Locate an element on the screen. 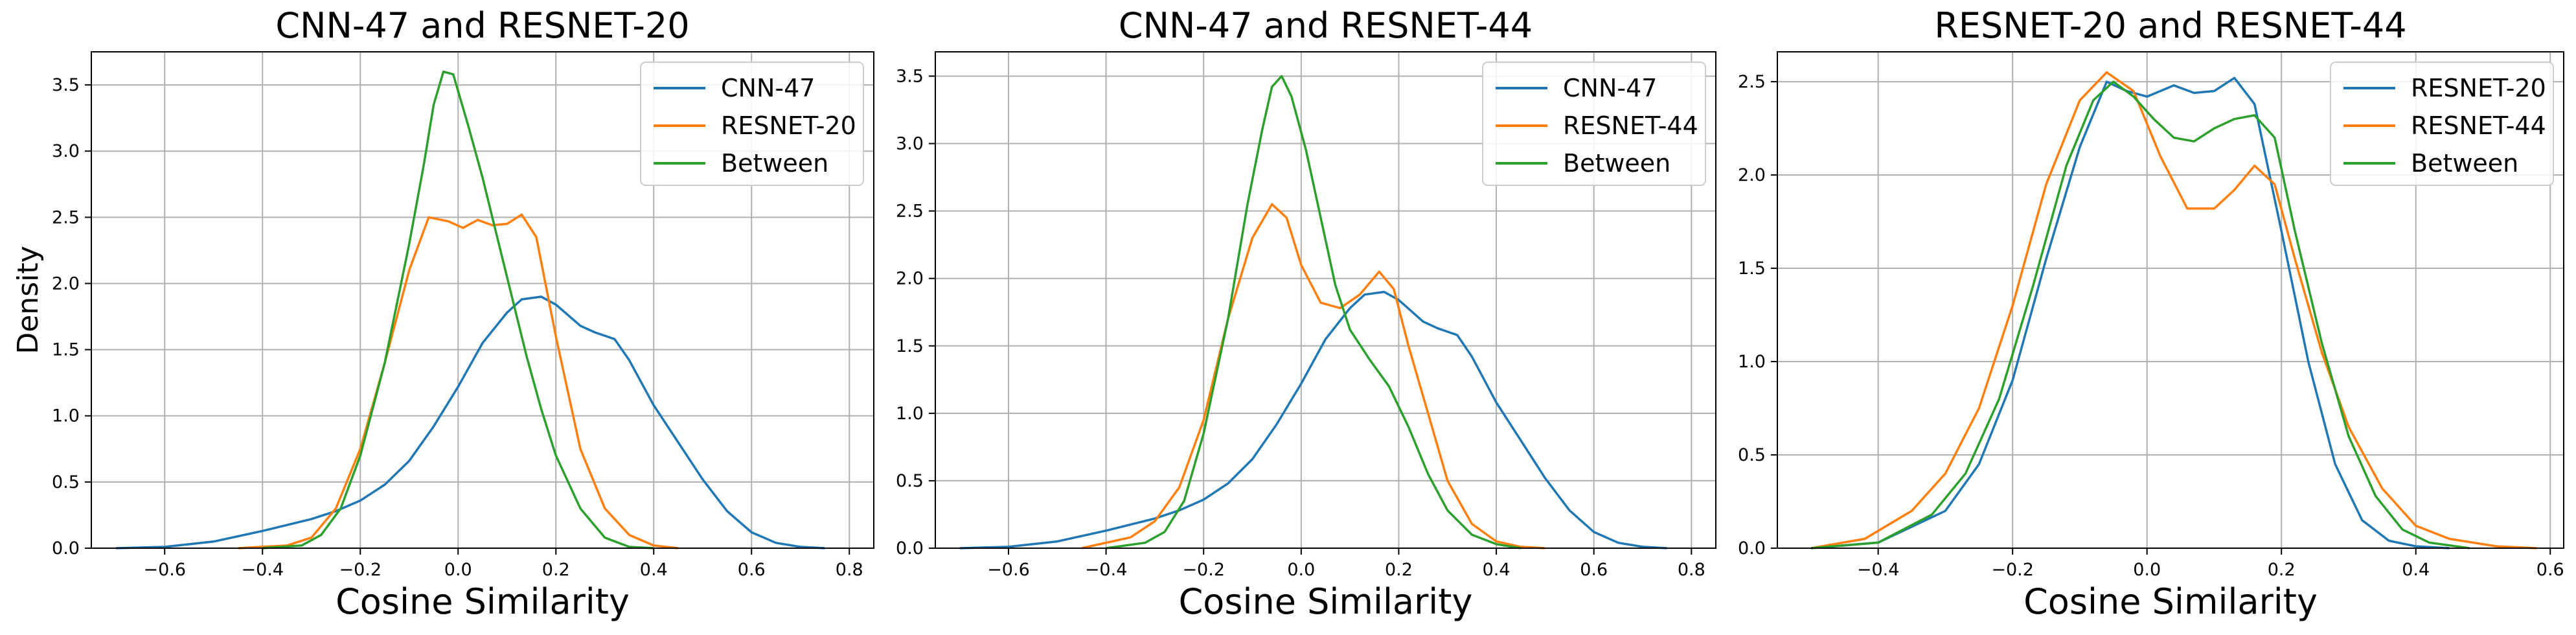  chart-title: RESNET-20 and RESNET-44 is located at coordinates (2170, 25).